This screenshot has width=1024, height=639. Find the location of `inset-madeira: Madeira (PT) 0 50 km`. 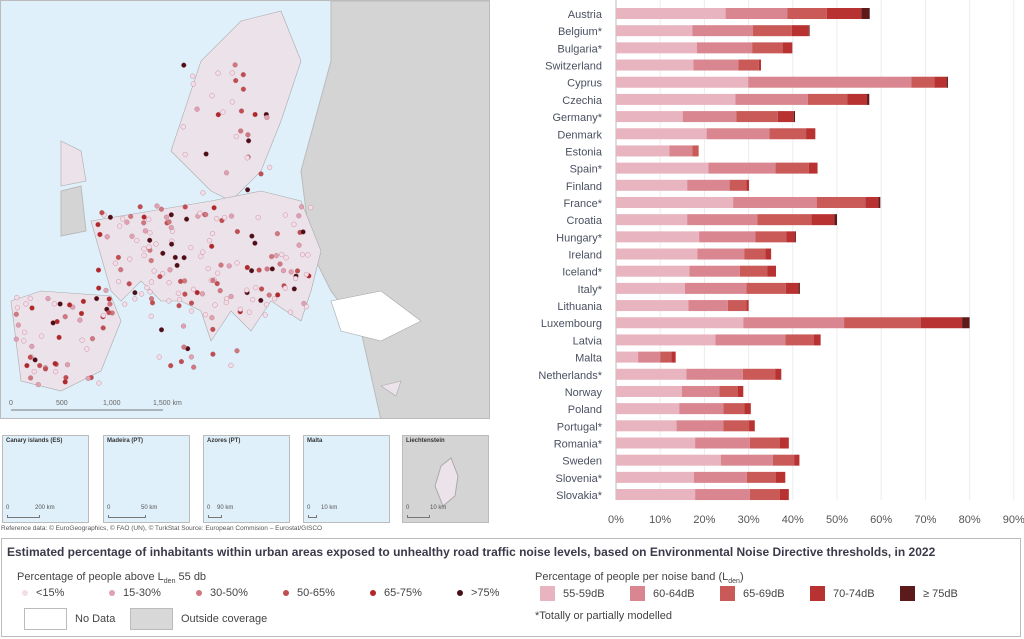

inset-madeira: Madeira (PT) 0 50 km is located at coordinates (146, 479).